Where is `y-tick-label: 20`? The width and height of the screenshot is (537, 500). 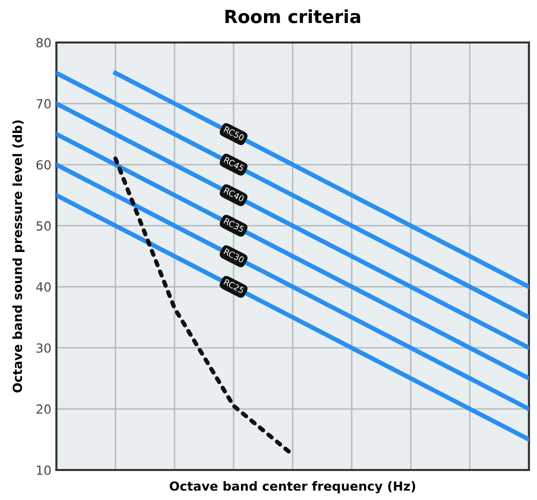 y-tick-label: 20 is located at coordinates (43, 409).